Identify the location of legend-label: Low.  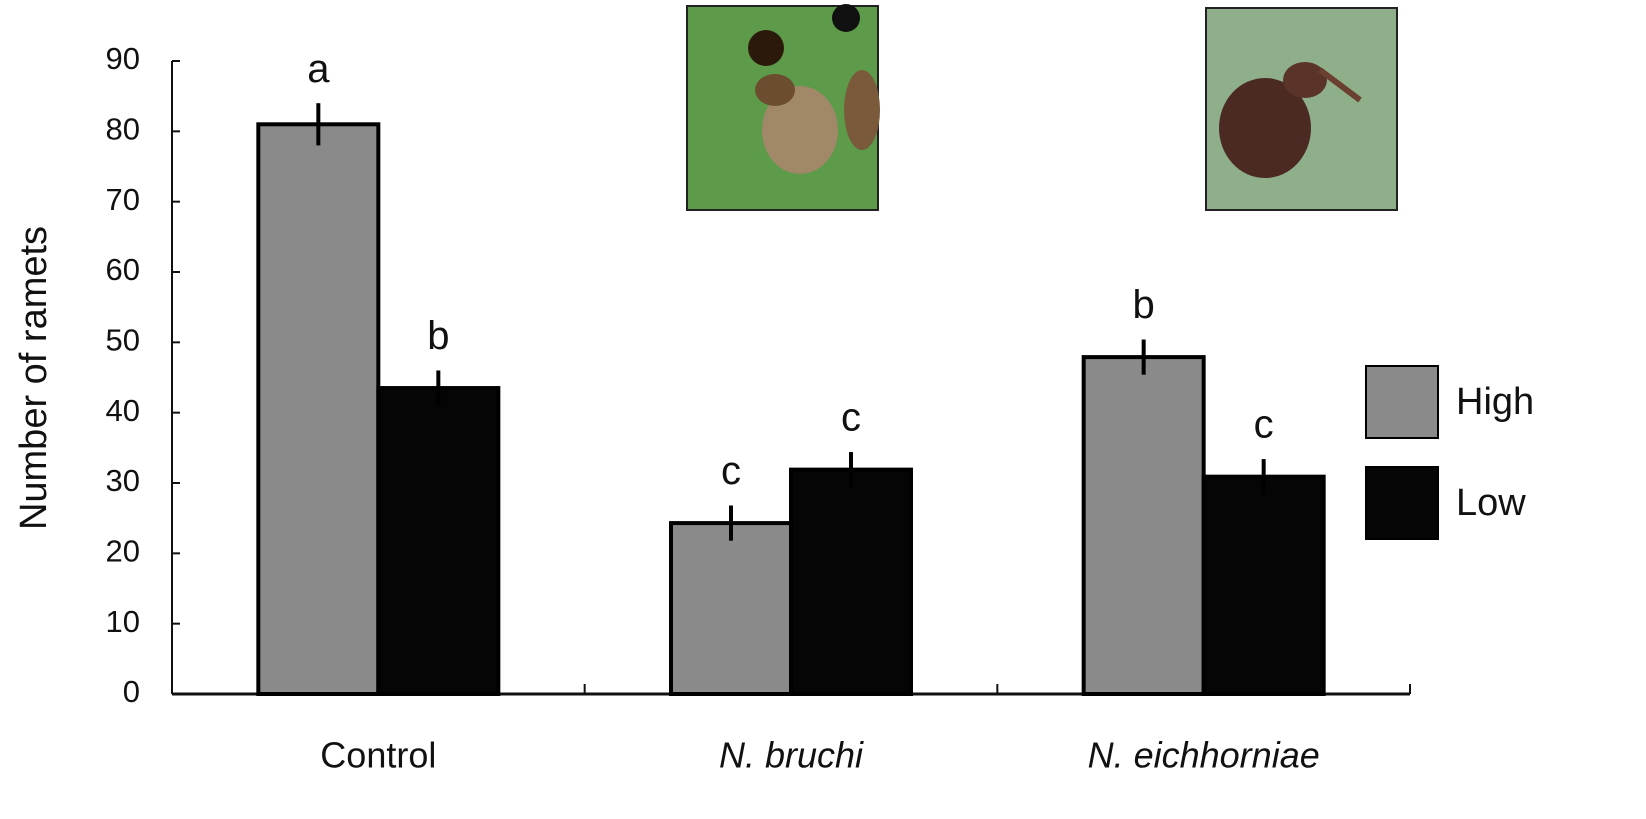
(1491, 503).